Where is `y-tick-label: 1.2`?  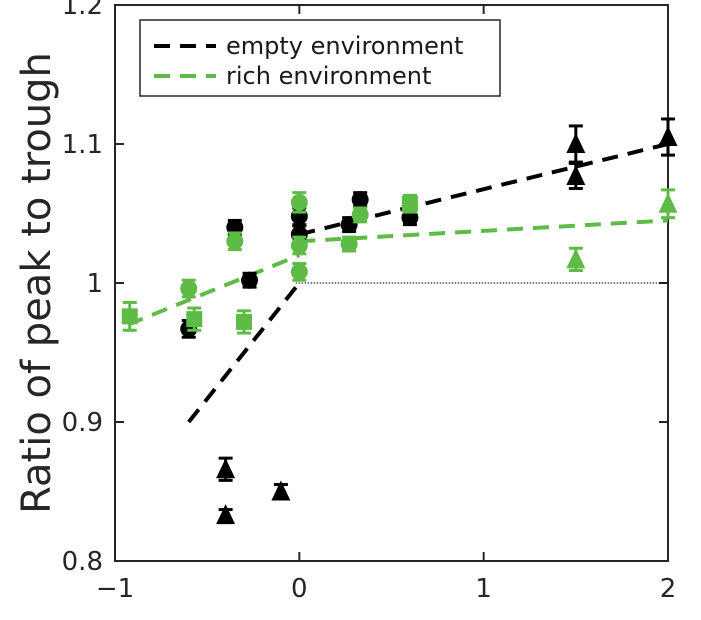 y-tick-label: 1.2 is located at coordinates (82, 10).